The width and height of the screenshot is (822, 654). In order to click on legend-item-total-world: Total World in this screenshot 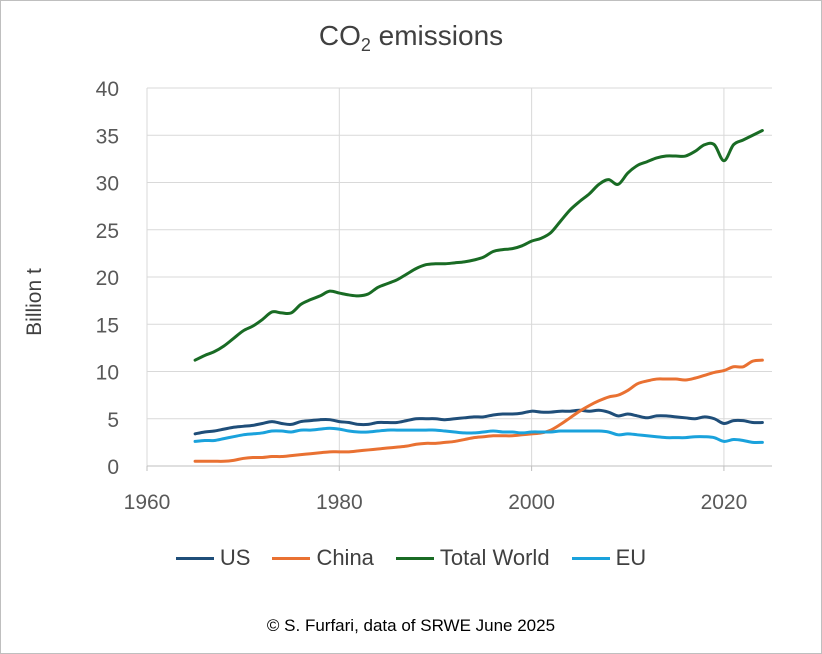, I will do `click(472, 558)`.